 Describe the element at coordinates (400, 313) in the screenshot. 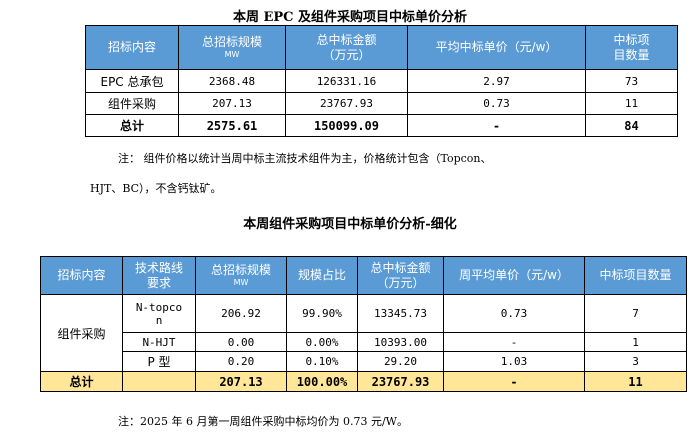

I see `cell-amount: 13345.73` at that location.